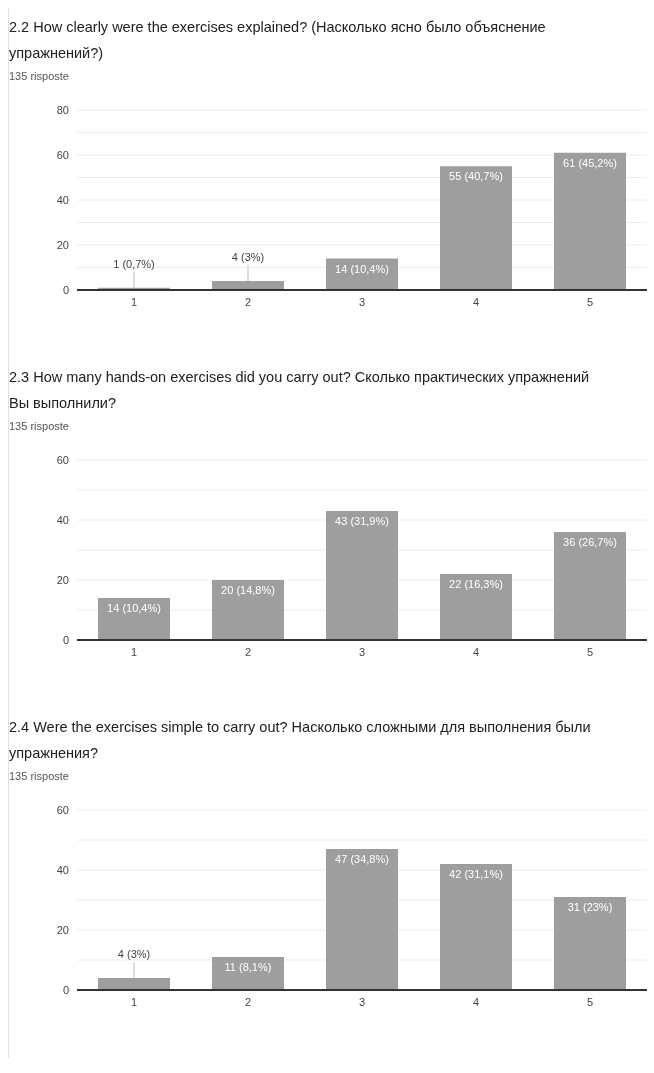  I want to click on data-label: 36 (26,7%), so click(590, 542).